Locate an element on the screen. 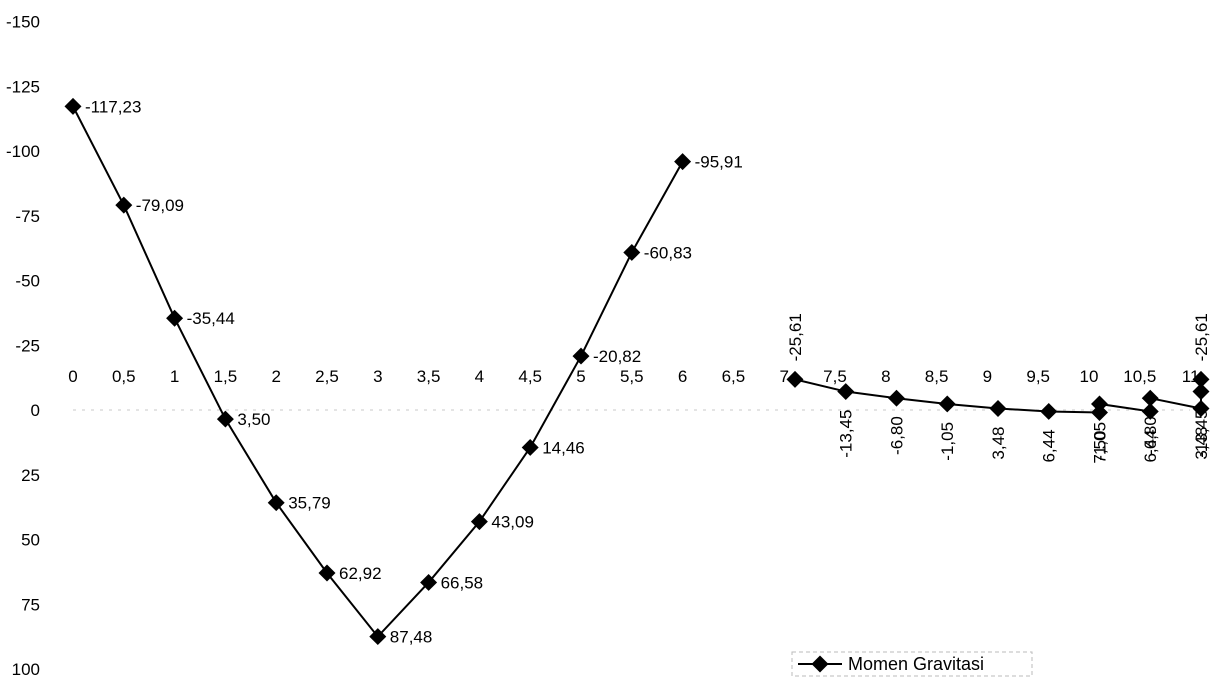 The image size is (1216, 680). y-tick-label: -150 is located at coordinates (23, 22).